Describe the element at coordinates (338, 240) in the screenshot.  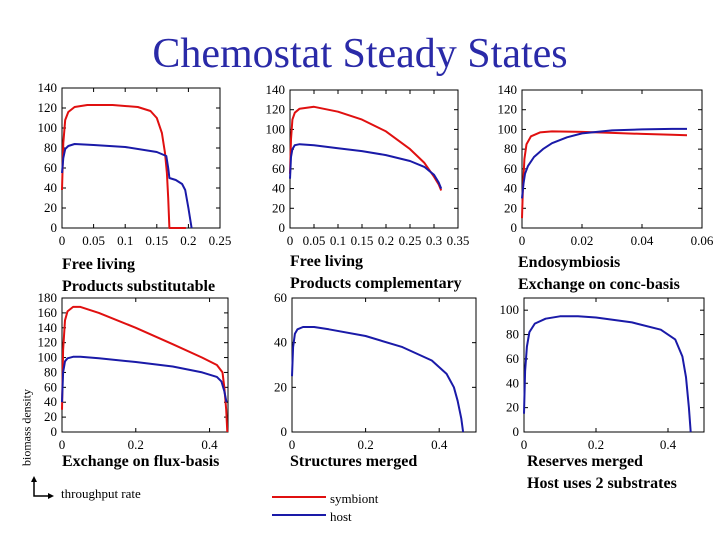
I see `p2-xtick-label: 0.1` at that location.